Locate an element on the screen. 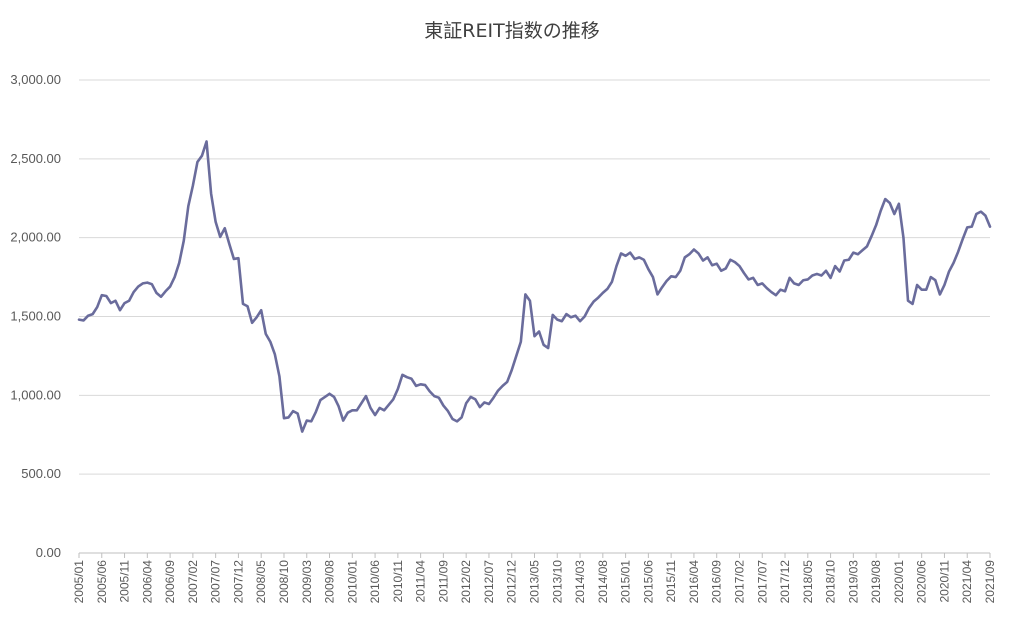 This screenshot has width=1024, height=641. x-tick-label: 2013/10 is located at coordinates (557, 582).